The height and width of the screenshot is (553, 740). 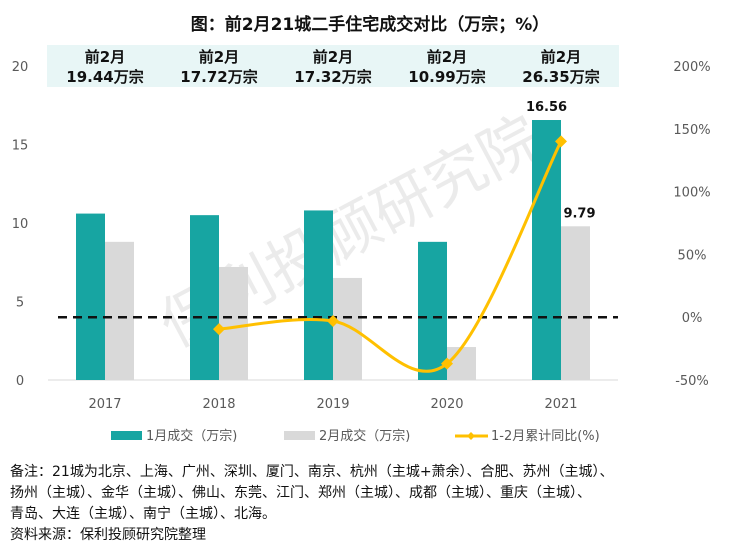 What do you see at coordinates (332, 404) in the screenshot?
I see `x-axis-tick: 2019` at bounding box center [332, 404].